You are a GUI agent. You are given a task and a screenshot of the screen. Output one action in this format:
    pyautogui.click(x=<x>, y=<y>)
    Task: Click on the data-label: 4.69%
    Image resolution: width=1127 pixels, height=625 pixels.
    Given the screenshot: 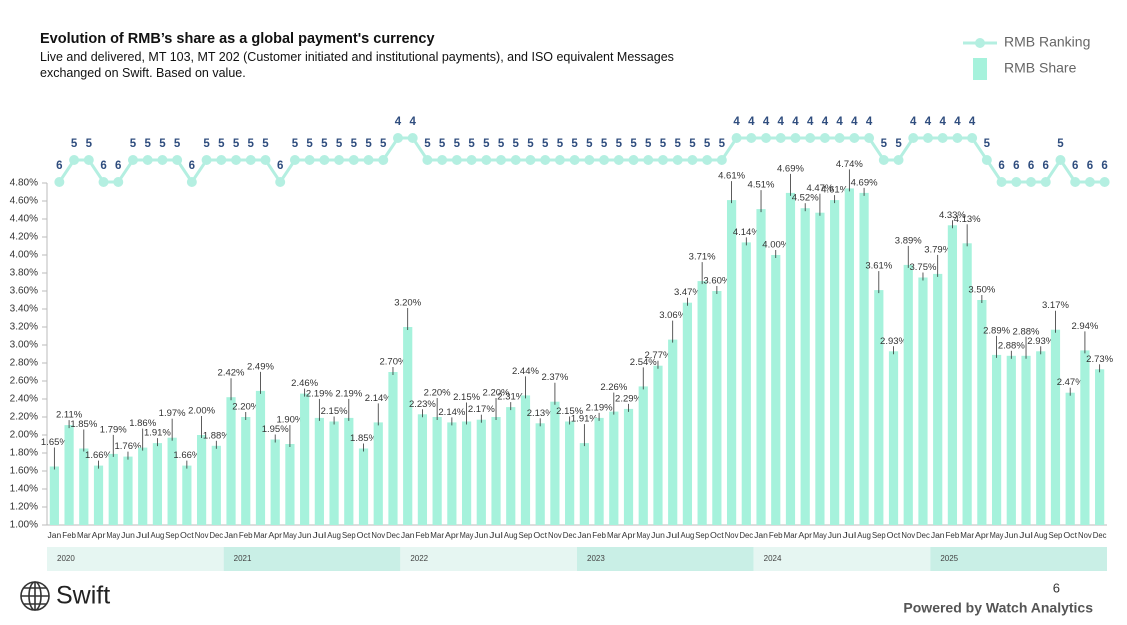 What is the action you would take?
    pyautogui.click(x=864, y=182)
    